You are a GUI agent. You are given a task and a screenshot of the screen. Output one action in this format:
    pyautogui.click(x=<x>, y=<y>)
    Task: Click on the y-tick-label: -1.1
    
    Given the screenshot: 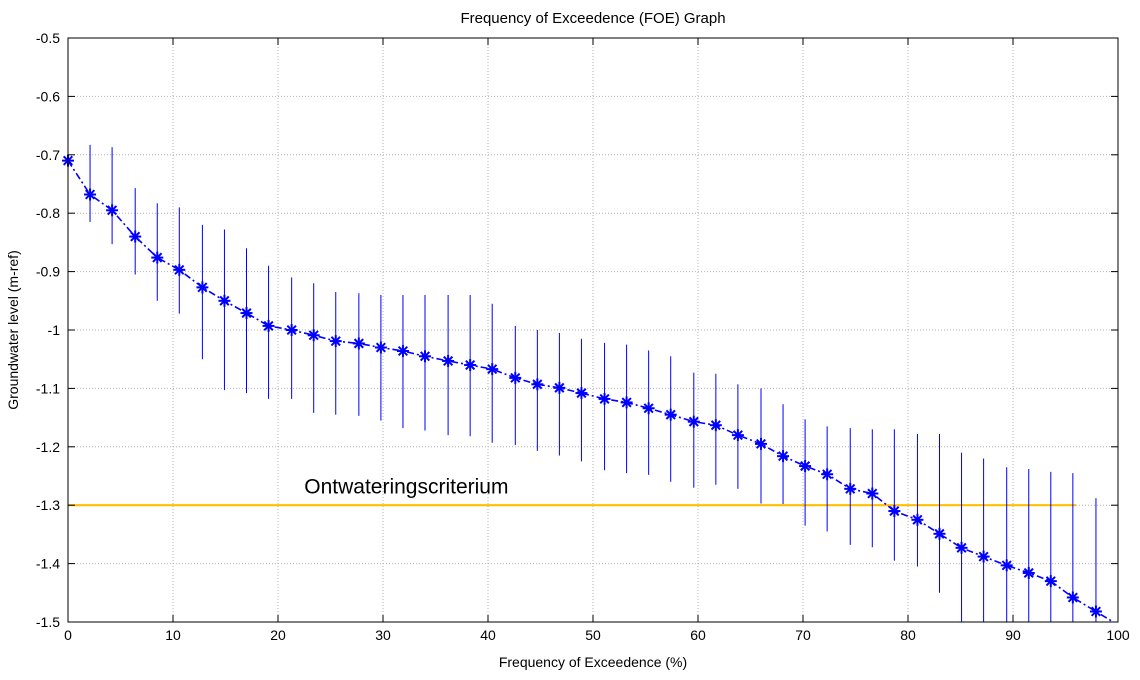 What is the action you would take?
    pyautogui.click(x=48, y=388)
    